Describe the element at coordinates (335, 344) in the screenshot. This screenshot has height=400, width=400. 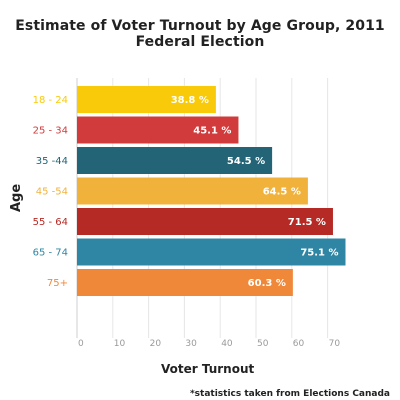
I see `x-tick-label: 70` at that location.